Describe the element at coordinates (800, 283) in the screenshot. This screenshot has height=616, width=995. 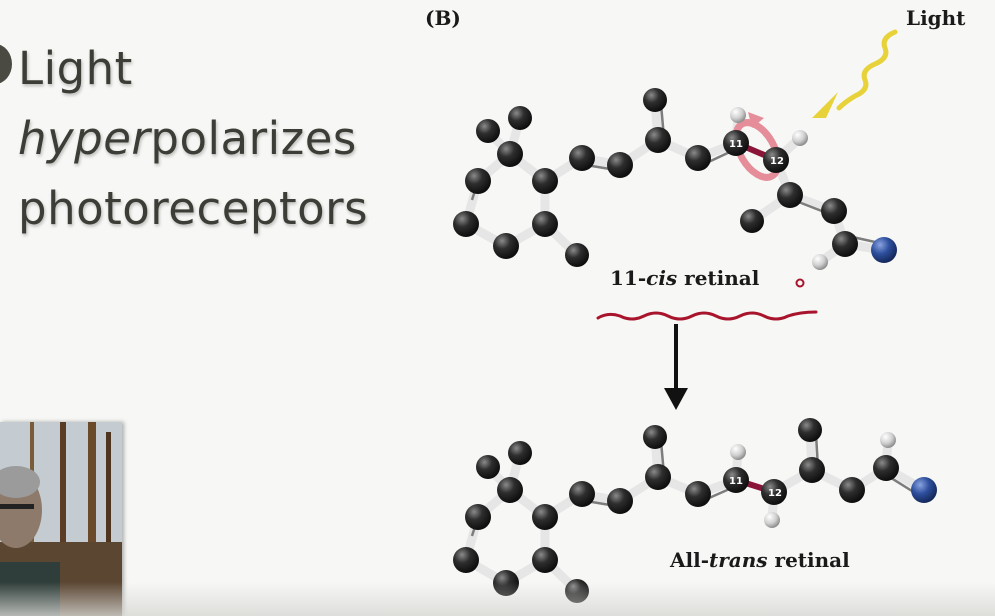
I see `cursor-marker-icon` at that location.